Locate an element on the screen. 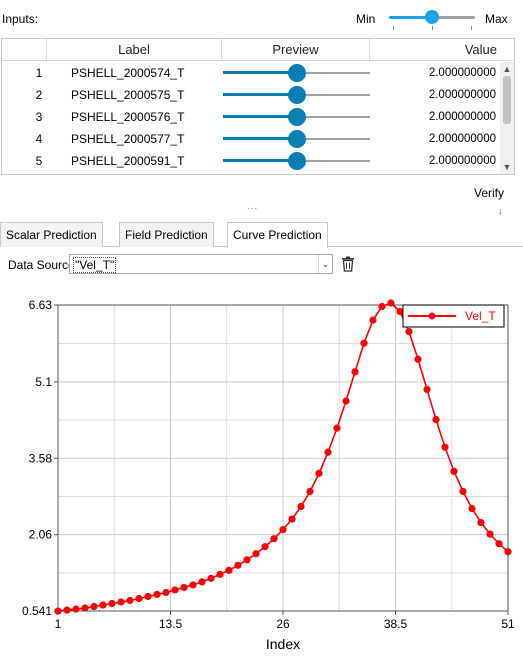 The image size is (523, 661). table-scrollbar: ▲ ▼ is located at coordinates (507, 118).